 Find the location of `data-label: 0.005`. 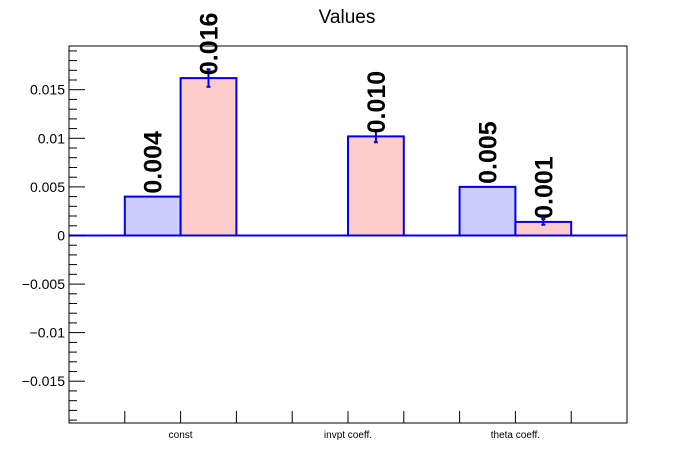

data-label: 0.005 is located at coordinates (489, 152).